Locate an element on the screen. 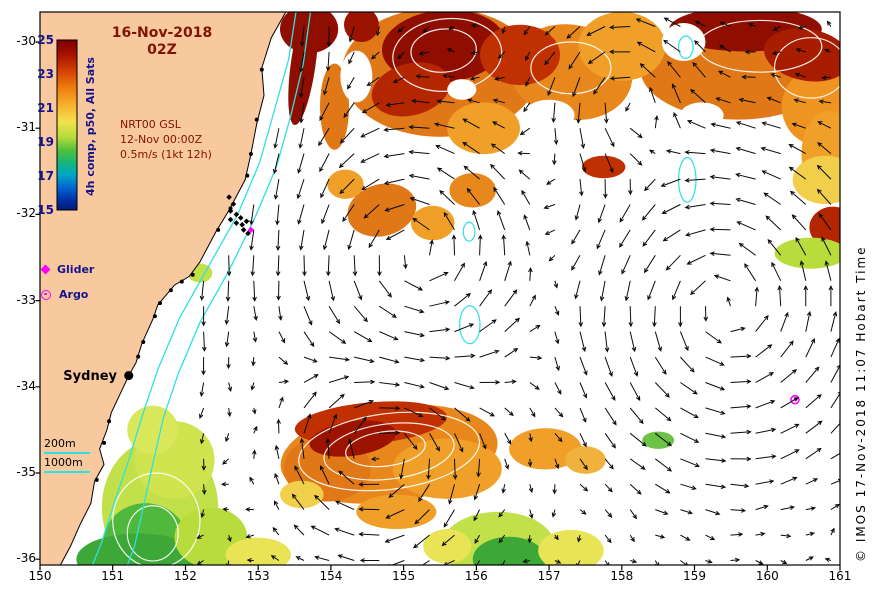 The image size is (879, 600). depth-200m-label: 200m is located at coordinates (60, 443).